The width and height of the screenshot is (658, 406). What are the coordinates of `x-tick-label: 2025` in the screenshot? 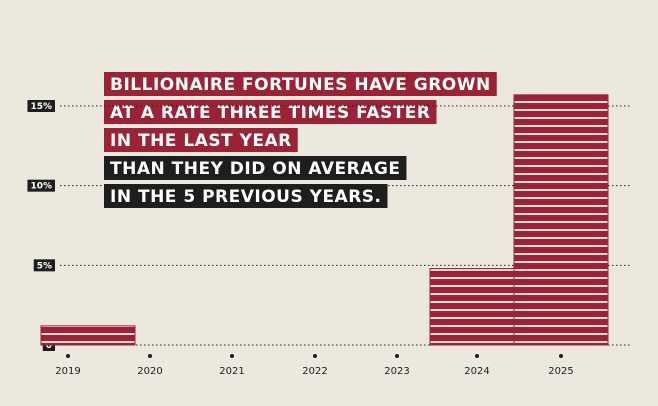 It's located at (560, 371).